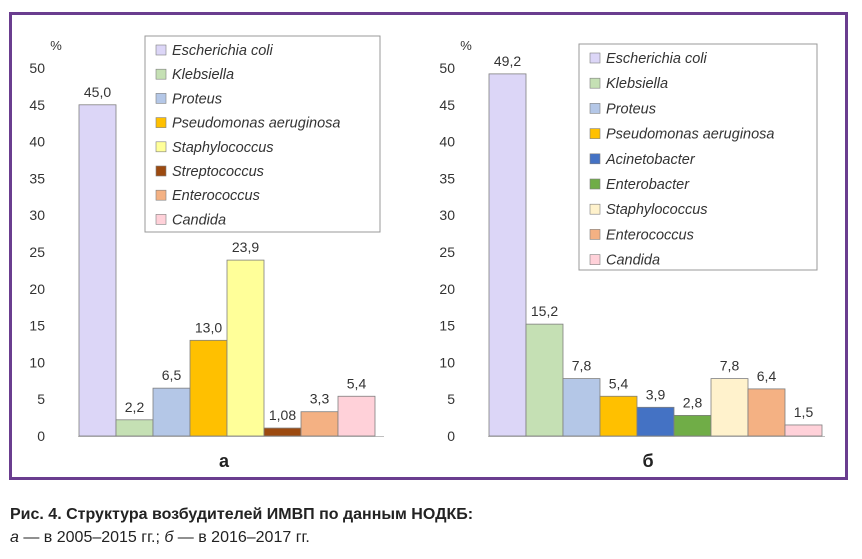 This screenshot has height=559, width=862. I want to click on bar-value-label: 1,5, so click(804, 412).